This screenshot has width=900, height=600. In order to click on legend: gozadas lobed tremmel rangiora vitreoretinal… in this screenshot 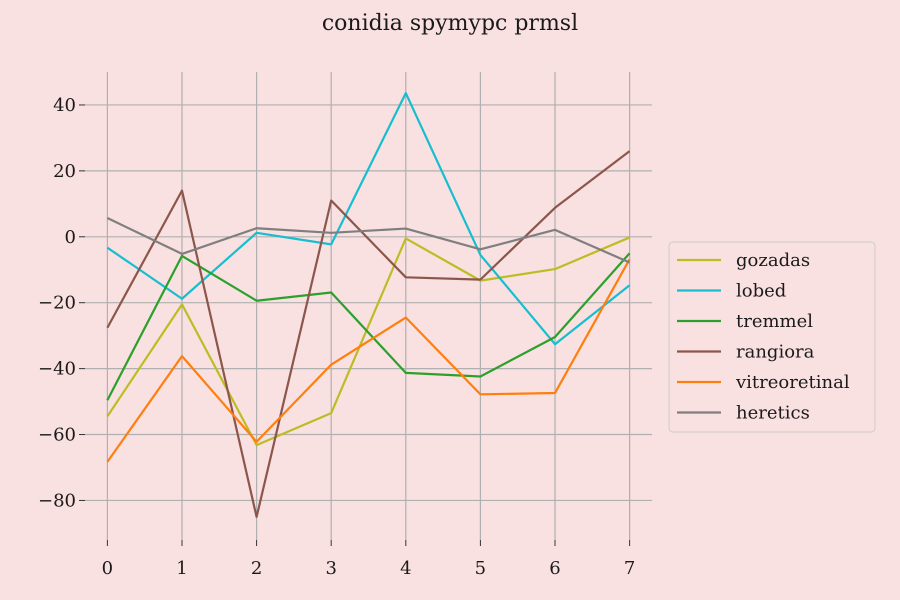, I will do `click(772, 337)`.